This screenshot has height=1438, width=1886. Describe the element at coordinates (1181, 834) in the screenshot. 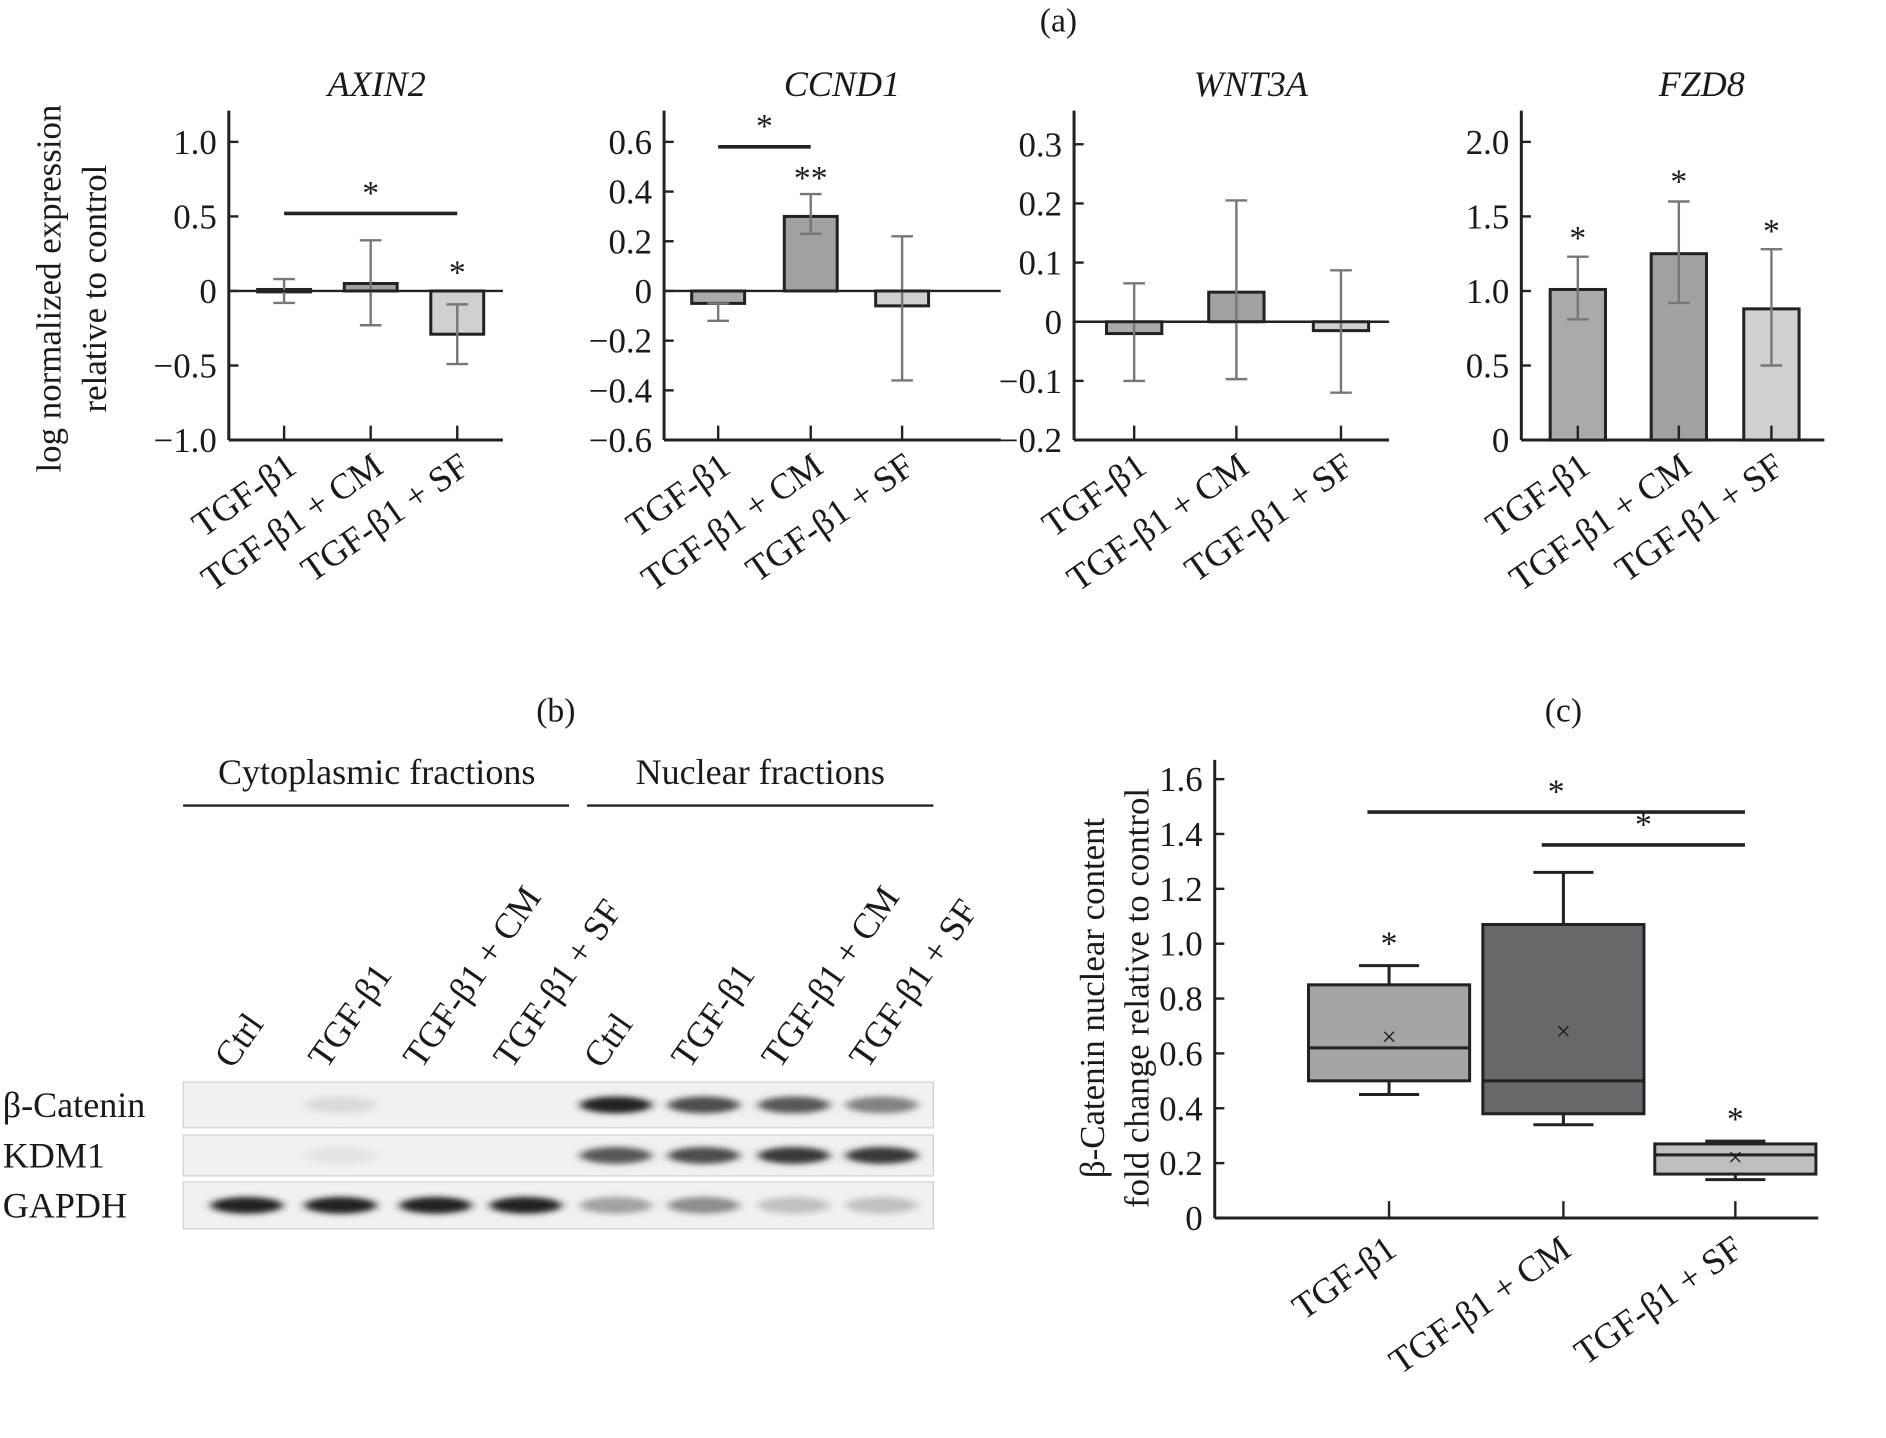

I see `y-tick-label: 1.4` at that location.